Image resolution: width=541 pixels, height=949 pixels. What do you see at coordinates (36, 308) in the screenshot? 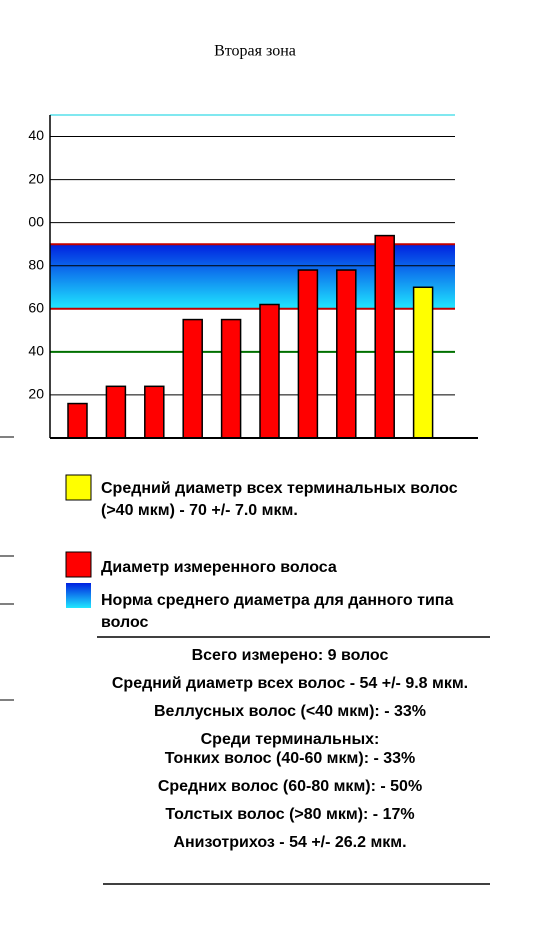
I see `y-tick-label: 60` at bounding box center [36, 308].